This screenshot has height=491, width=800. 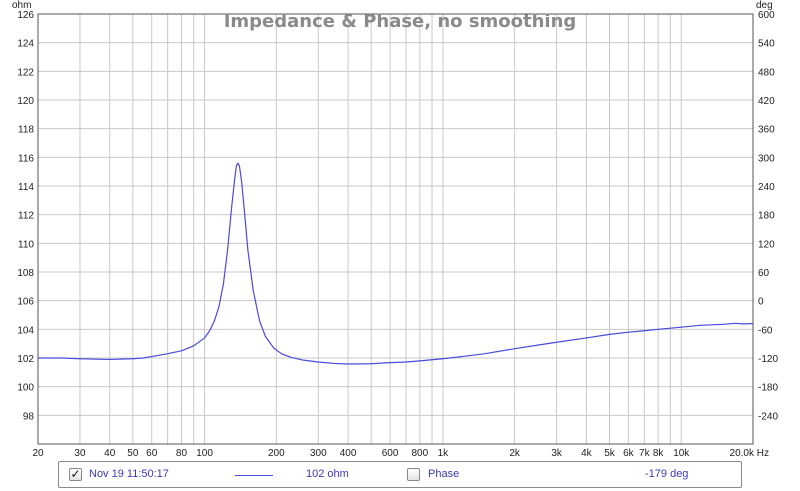 What do you see at coordinates (75, 474) in the screenshot?
I see `series-checkbox: ✓` at bounding box center [75, 474].